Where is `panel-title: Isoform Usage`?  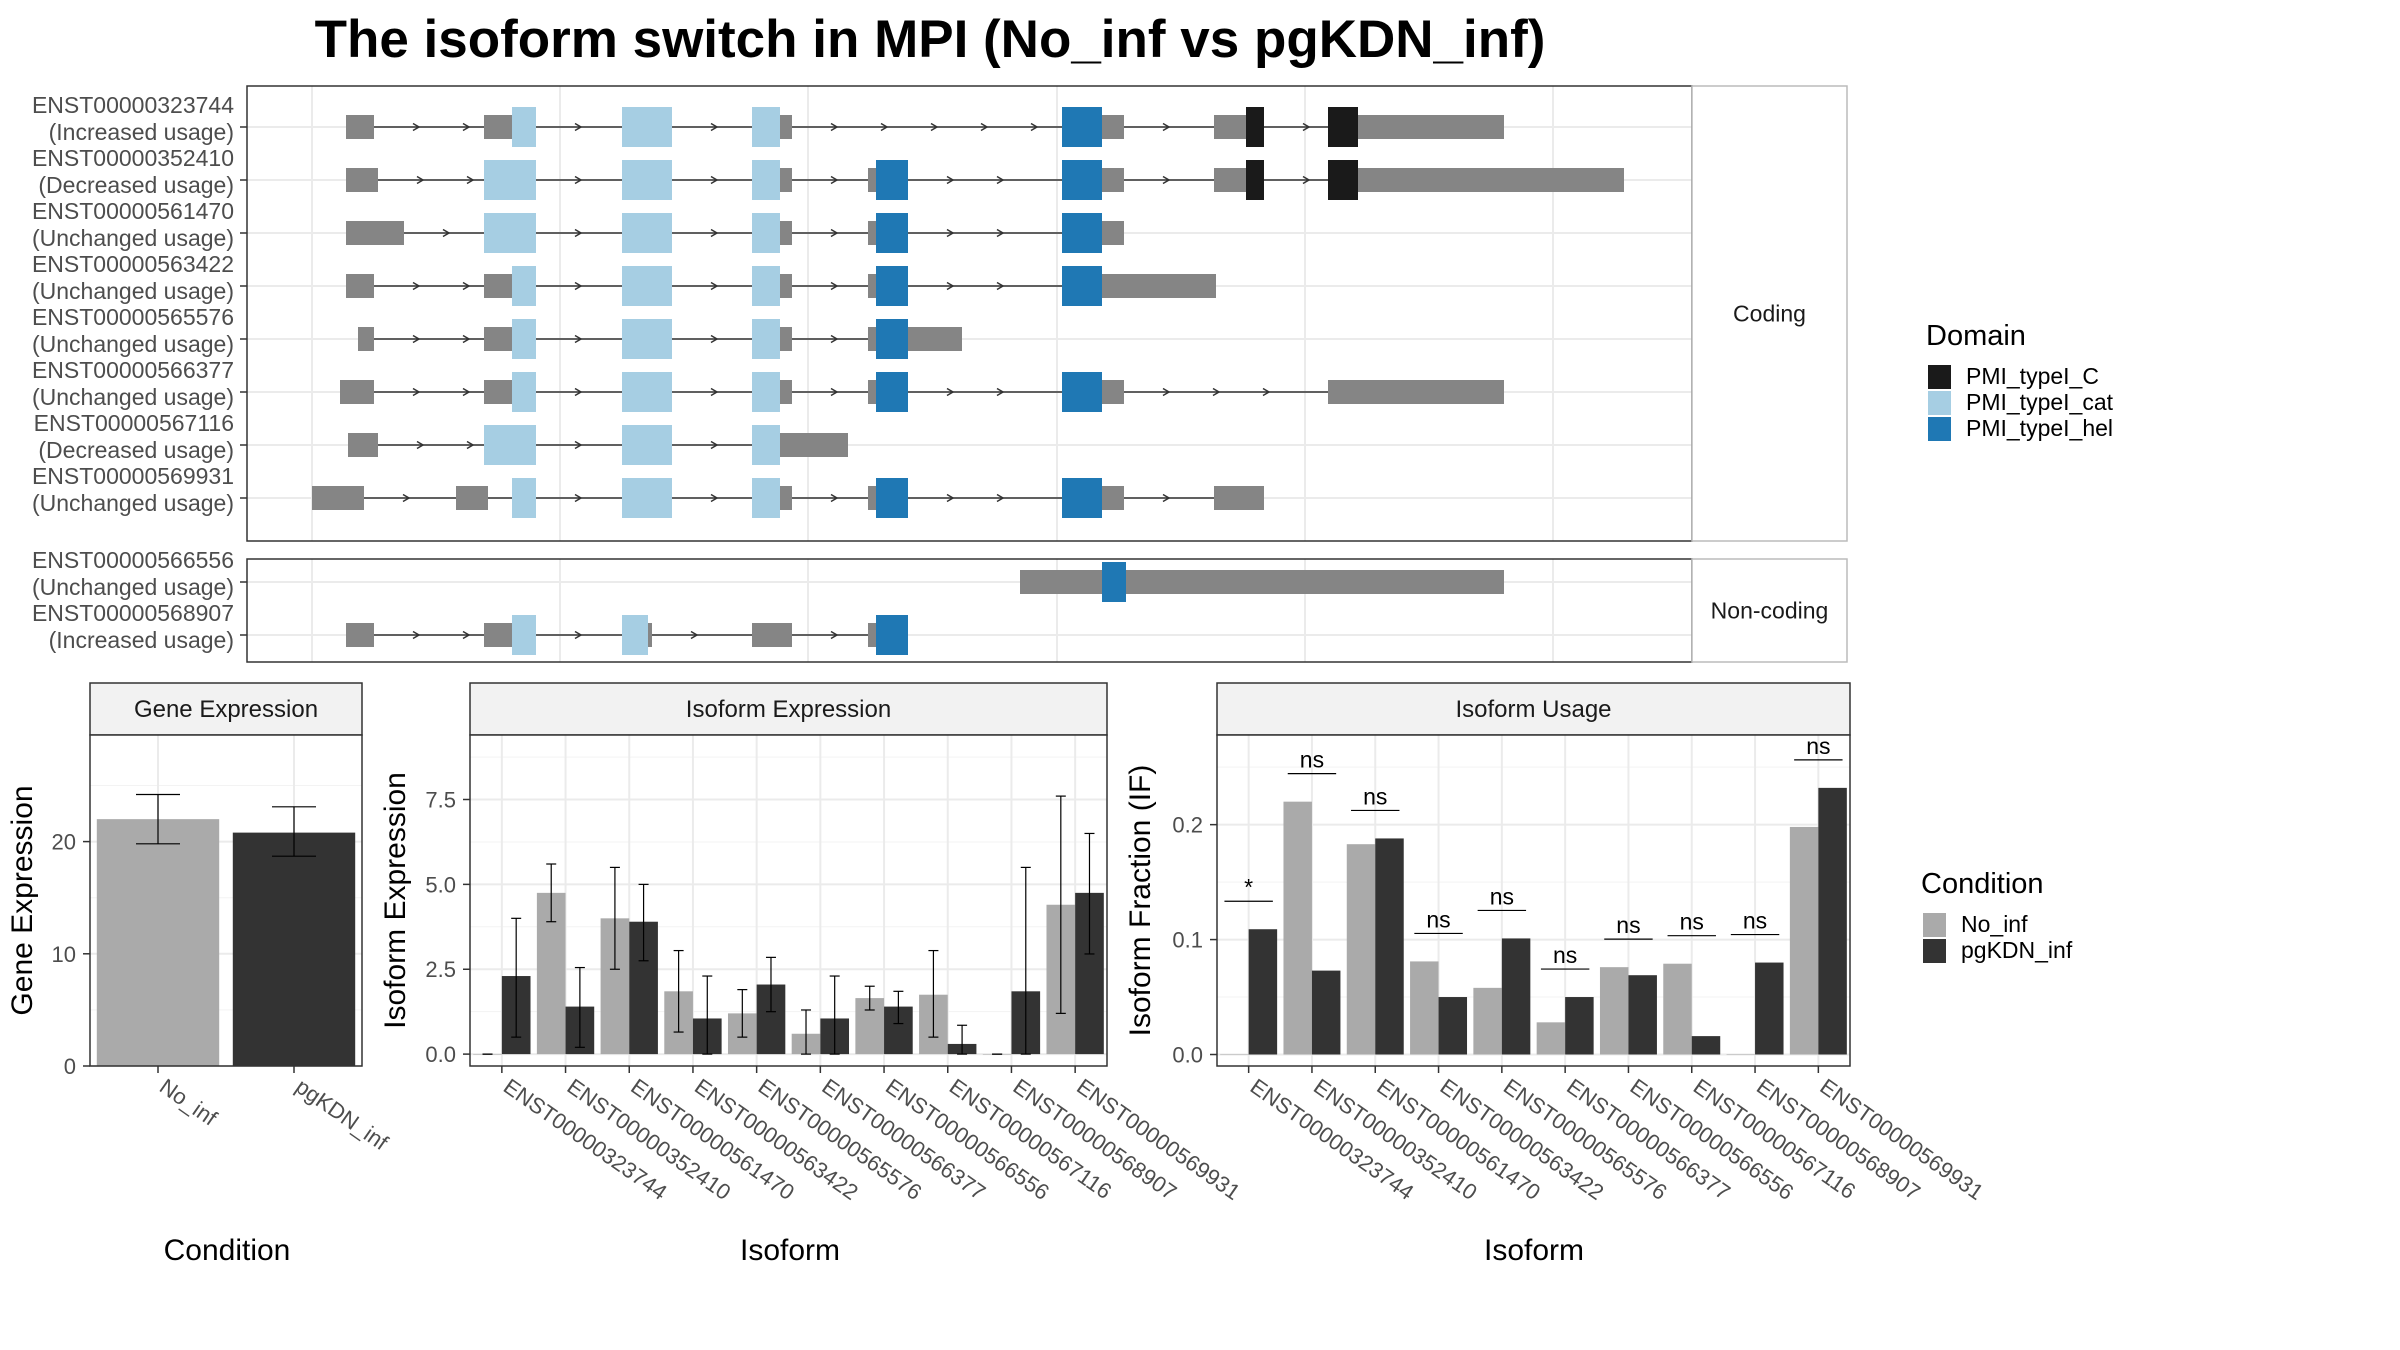 panel-title: Isoform Usage is located at coordinates (1533, 709).